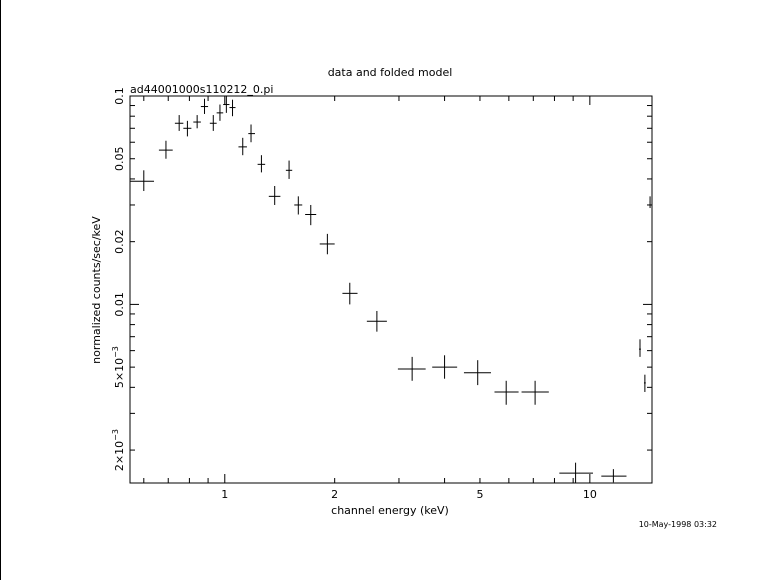  Describe the element at coordinates (119, 158) in the screenshot. I see `y-tick-label: 0.05` at that location.